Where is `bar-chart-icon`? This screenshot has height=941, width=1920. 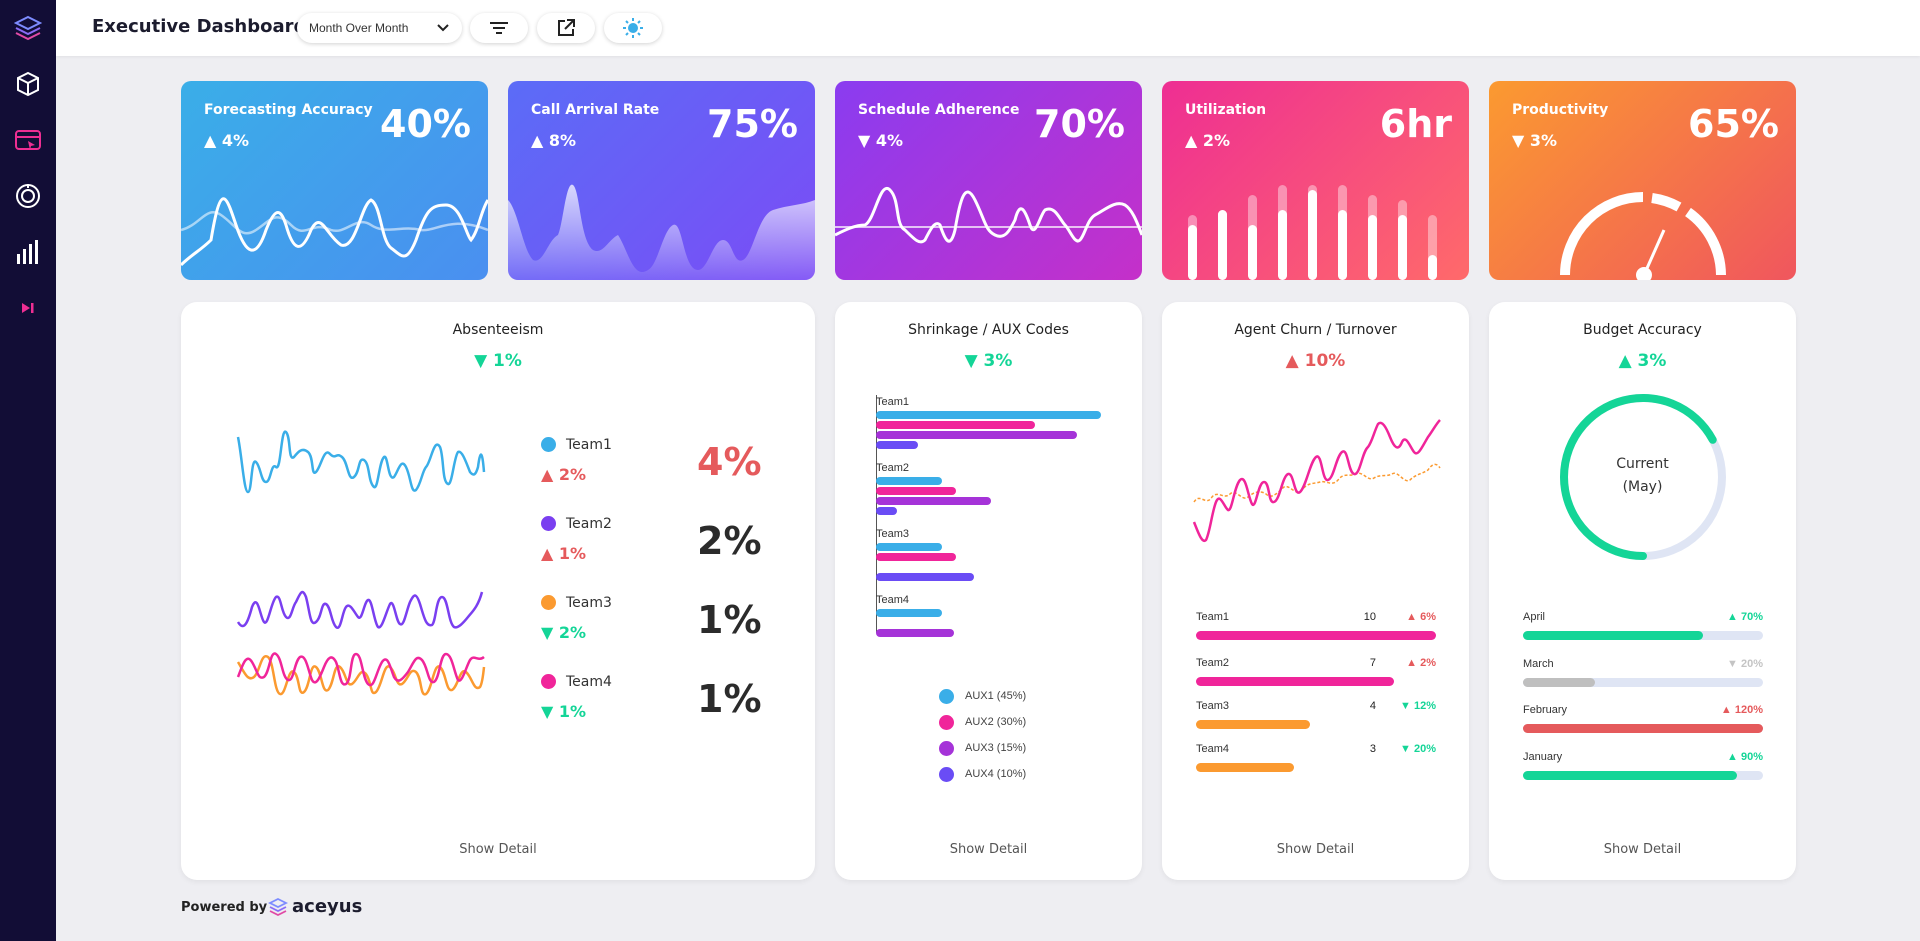
bar-chart-icon is located at coordinates (28, 252).